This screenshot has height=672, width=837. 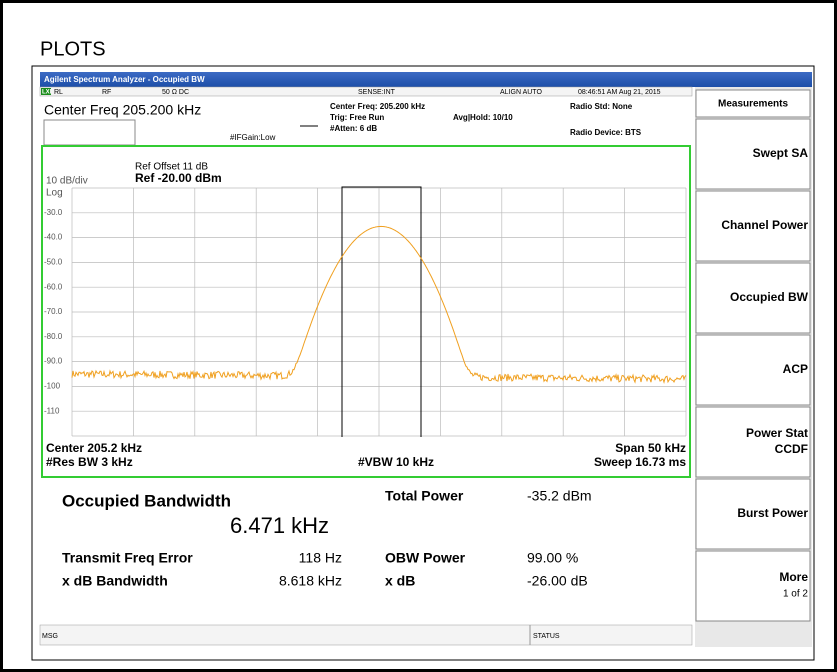 I want to click on result-label: x dB, so click(x=400, y=581).